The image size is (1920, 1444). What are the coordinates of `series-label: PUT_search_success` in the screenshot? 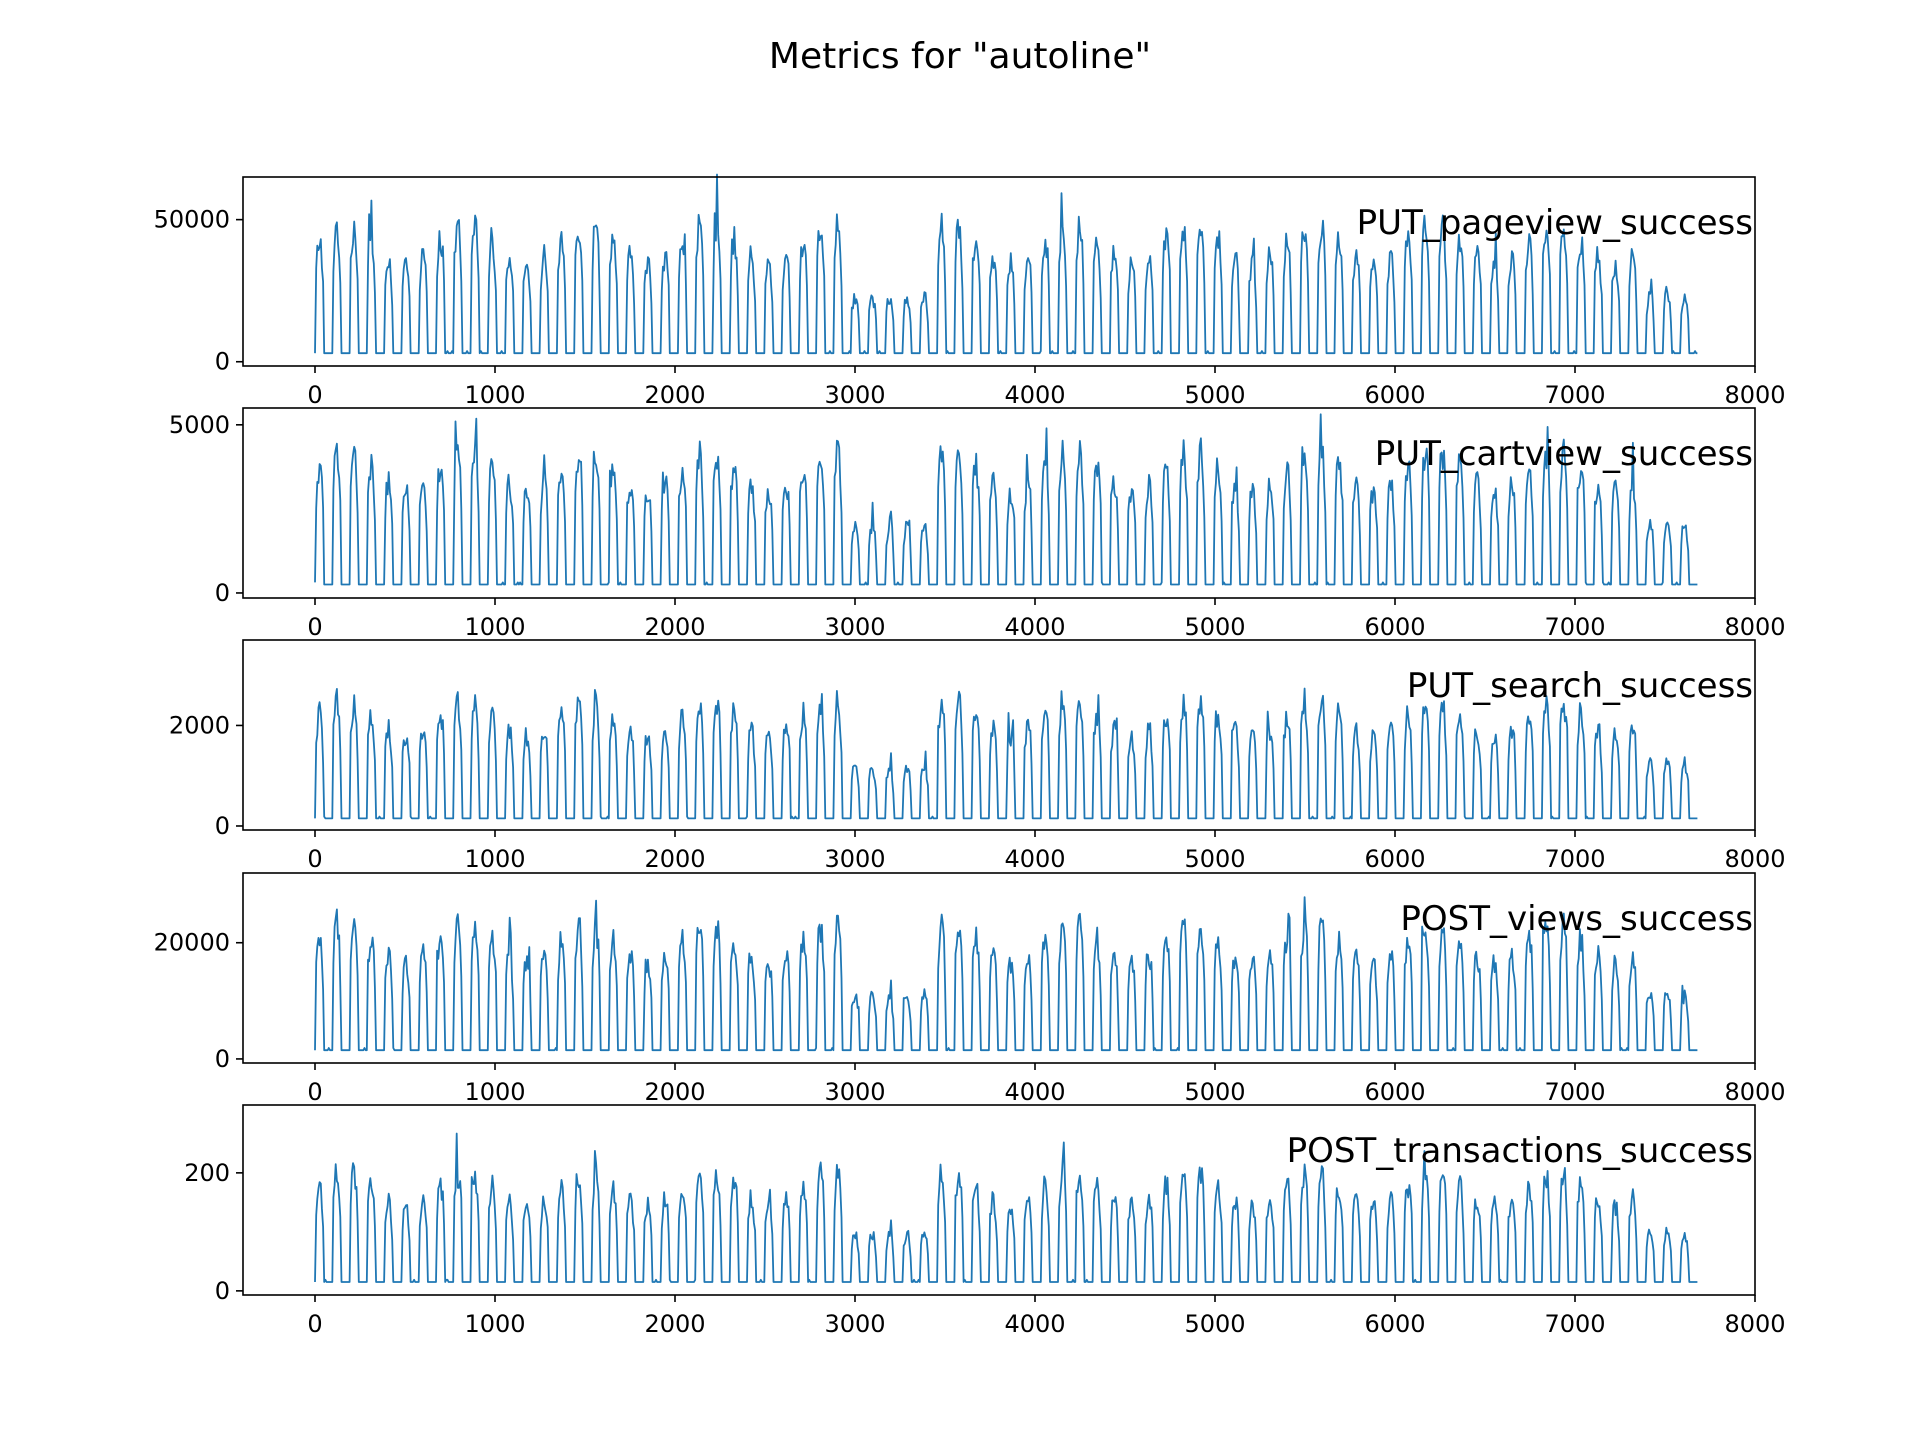 It's located at (1580, 686).